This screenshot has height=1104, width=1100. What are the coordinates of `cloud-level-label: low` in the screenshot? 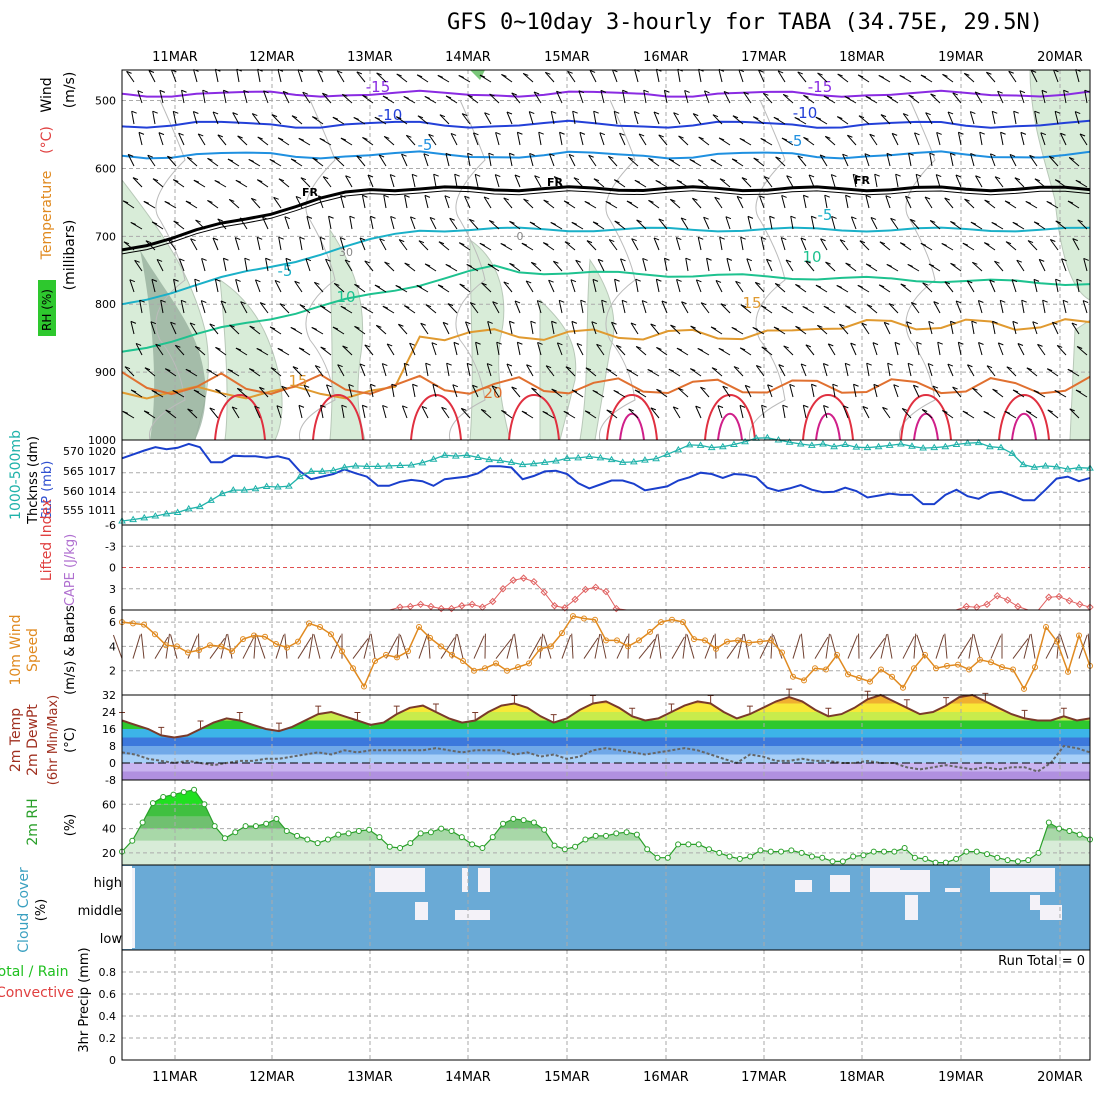 It's located at (111, 939).